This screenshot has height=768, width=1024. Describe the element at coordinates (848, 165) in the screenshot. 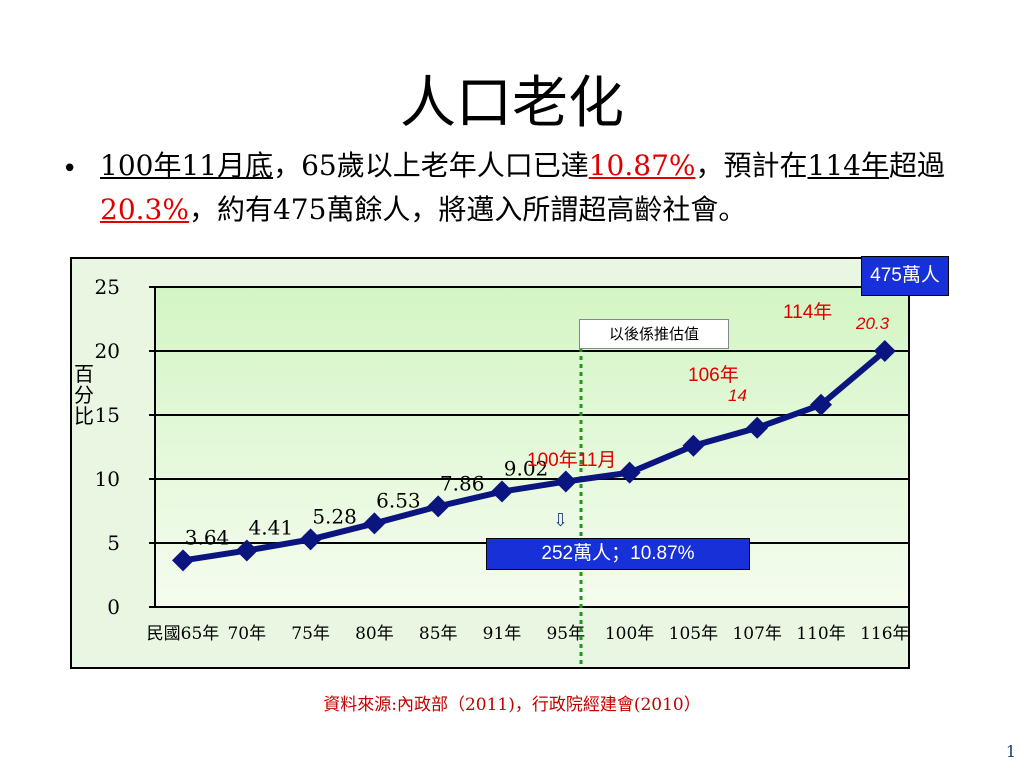

I see `bullet-year-114: 114年` at that location.